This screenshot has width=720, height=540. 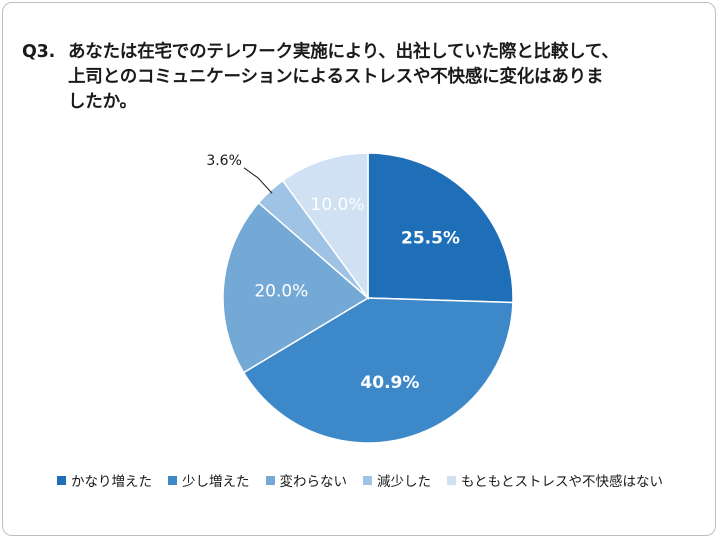 I want to click on legend-item-genshou: 減少した, so click(x=397, y=480).